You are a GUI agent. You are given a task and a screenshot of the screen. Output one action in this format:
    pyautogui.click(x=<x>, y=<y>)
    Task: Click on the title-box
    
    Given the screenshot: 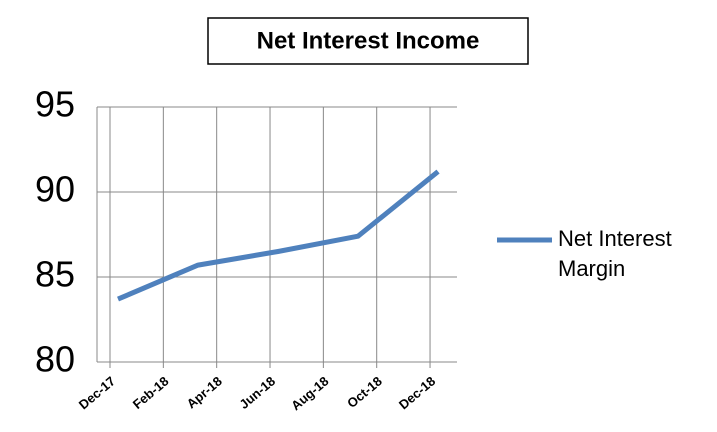 What is the action you would take?
    pyautogui.click(x=368, y=41)
    